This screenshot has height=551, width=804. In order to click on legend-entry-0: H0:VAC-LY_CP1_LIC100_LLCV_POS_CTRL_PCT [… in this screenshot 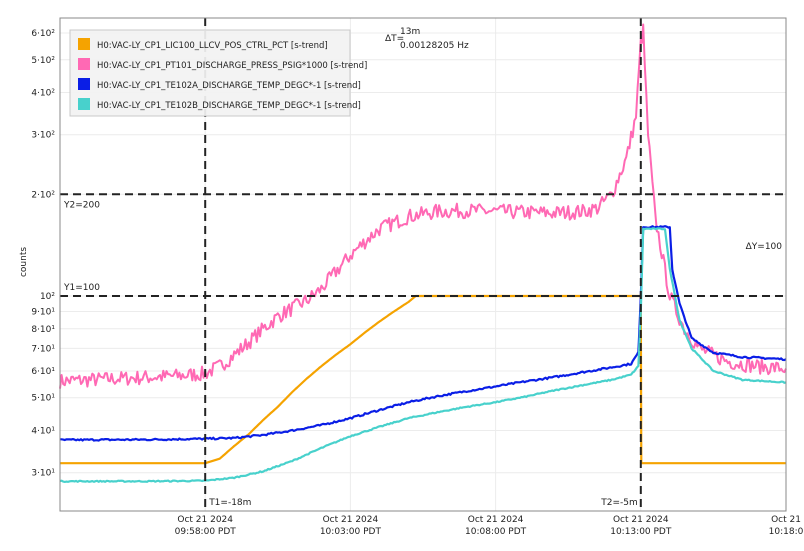, I will do `click(212, 46)`.